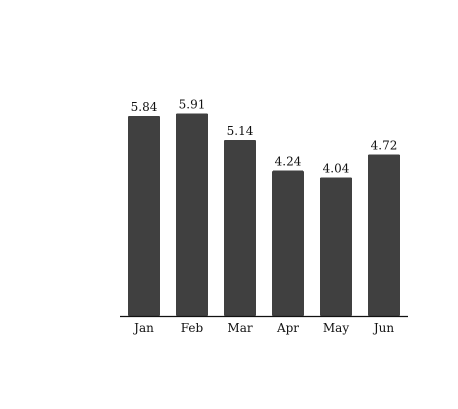 This screenshot has height=409, width=458. What do you see at coordinates (144, 107) in the screenshot?
I see `value-label-jan: 5.84` at bounding box center [144, 107].